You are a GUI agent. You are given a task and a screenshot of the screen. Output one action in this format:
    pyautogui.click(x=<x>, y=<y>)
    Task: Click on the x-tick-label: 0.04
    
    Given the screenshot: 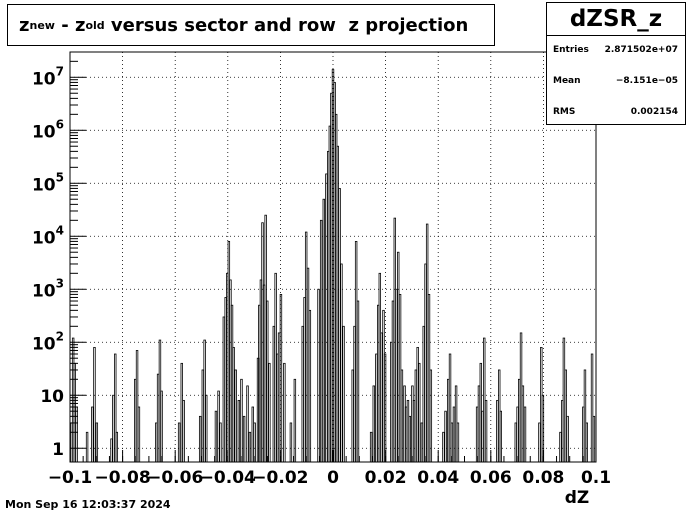 What is the action you would take?
    pyautogui.click(x=438, y=478)
    